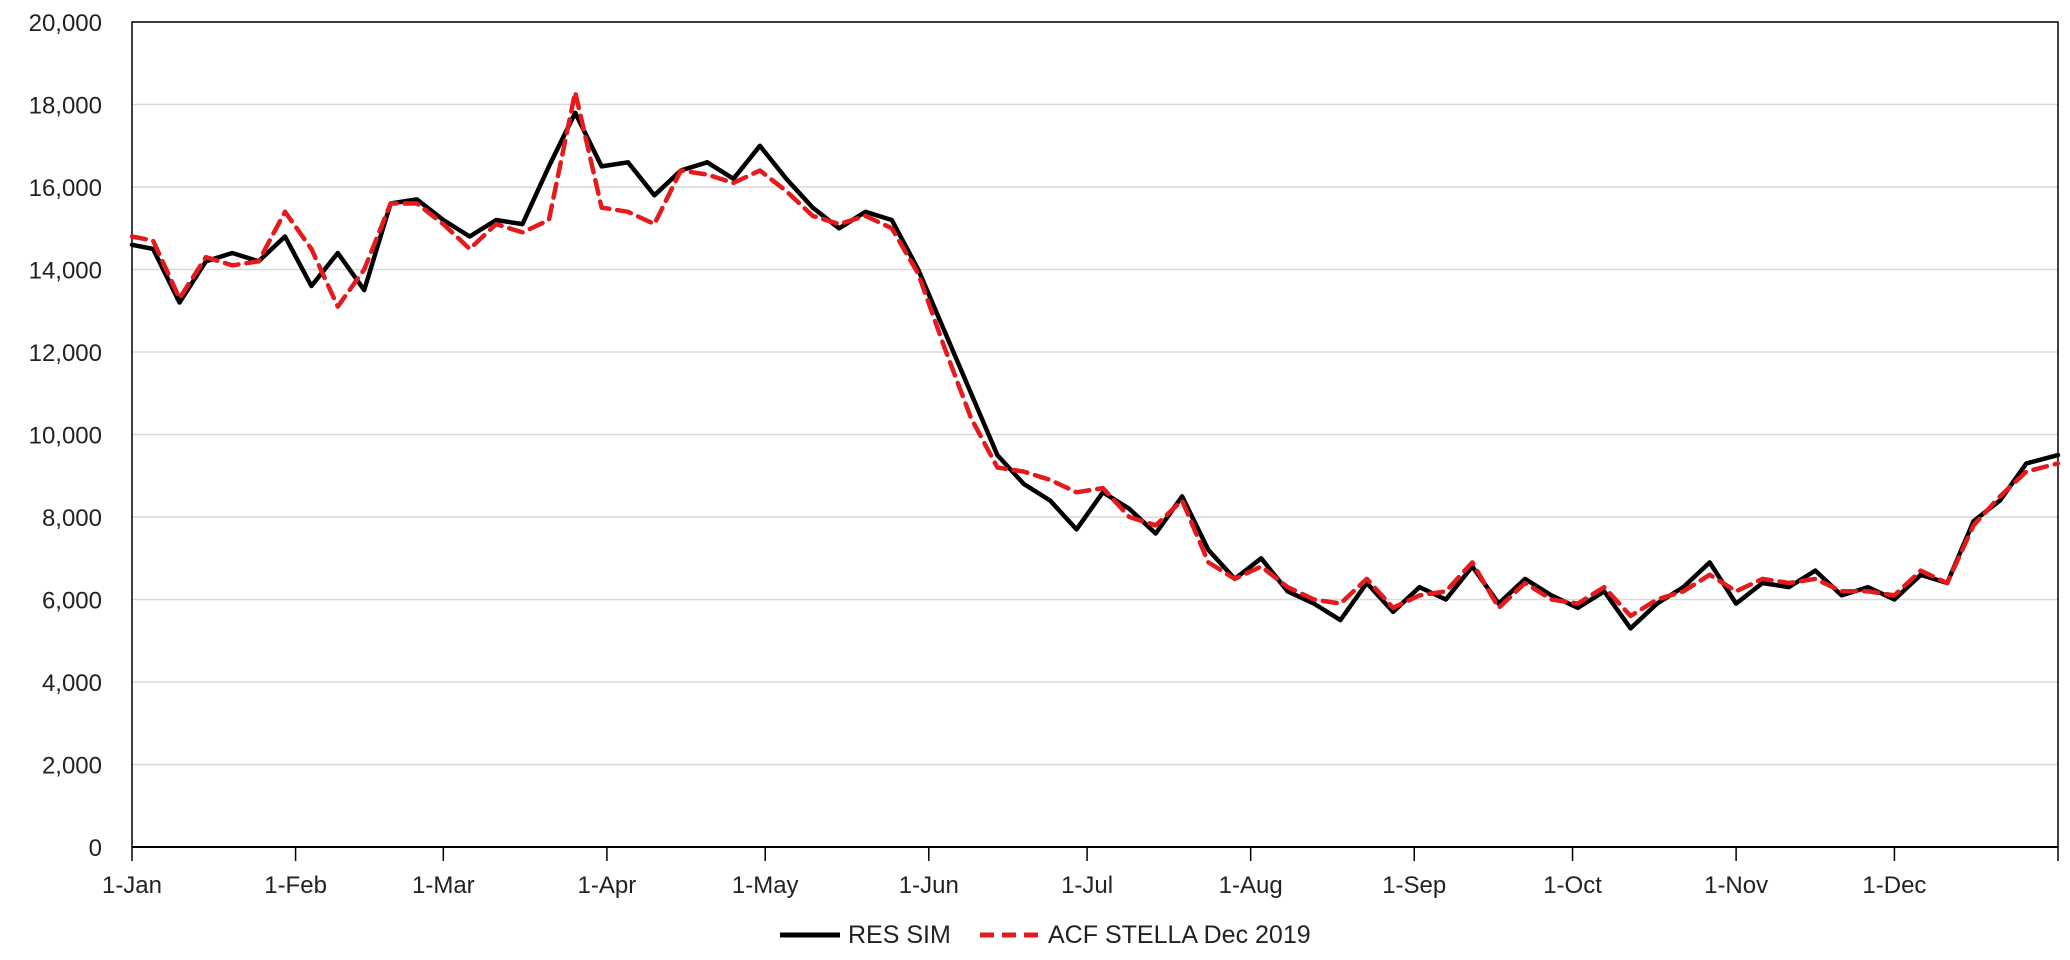 The width and height of the screenshot is (2070, 960). Describe the element at coordinates (1894, 885) in the screenshot. I see `x-tick-label: 1-Dec` at that location.